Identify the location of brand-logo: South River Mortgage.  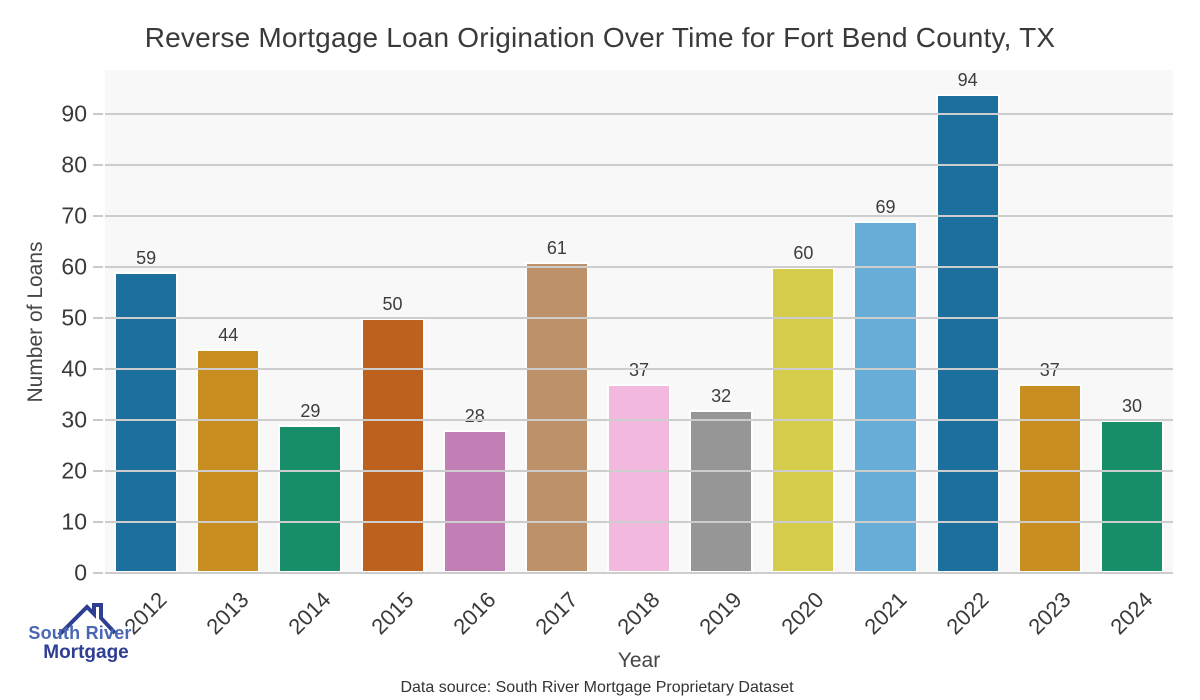
(80, 630).